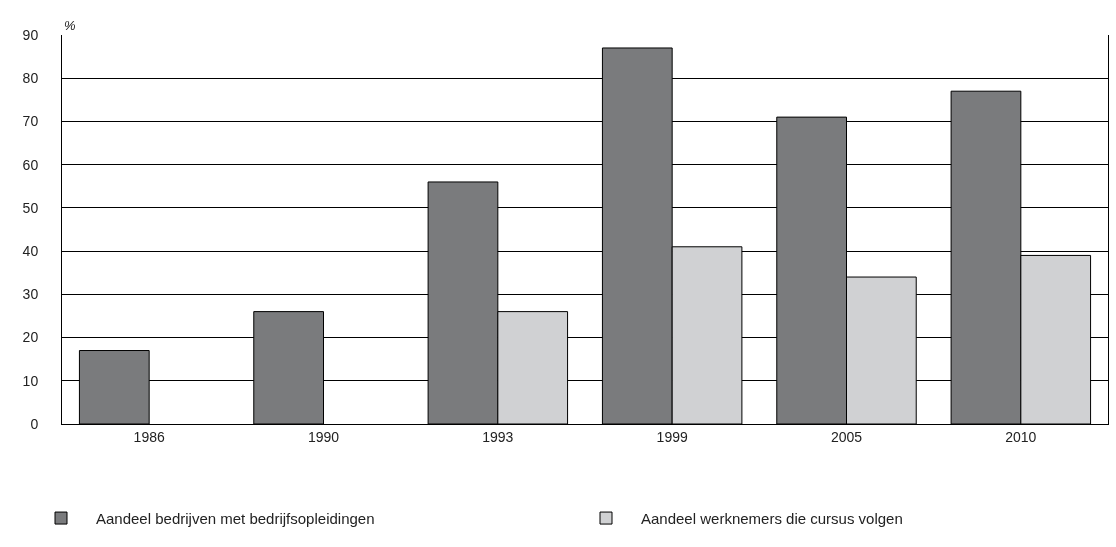  I want to click on y-tick-label: 20, so click(30, 337).